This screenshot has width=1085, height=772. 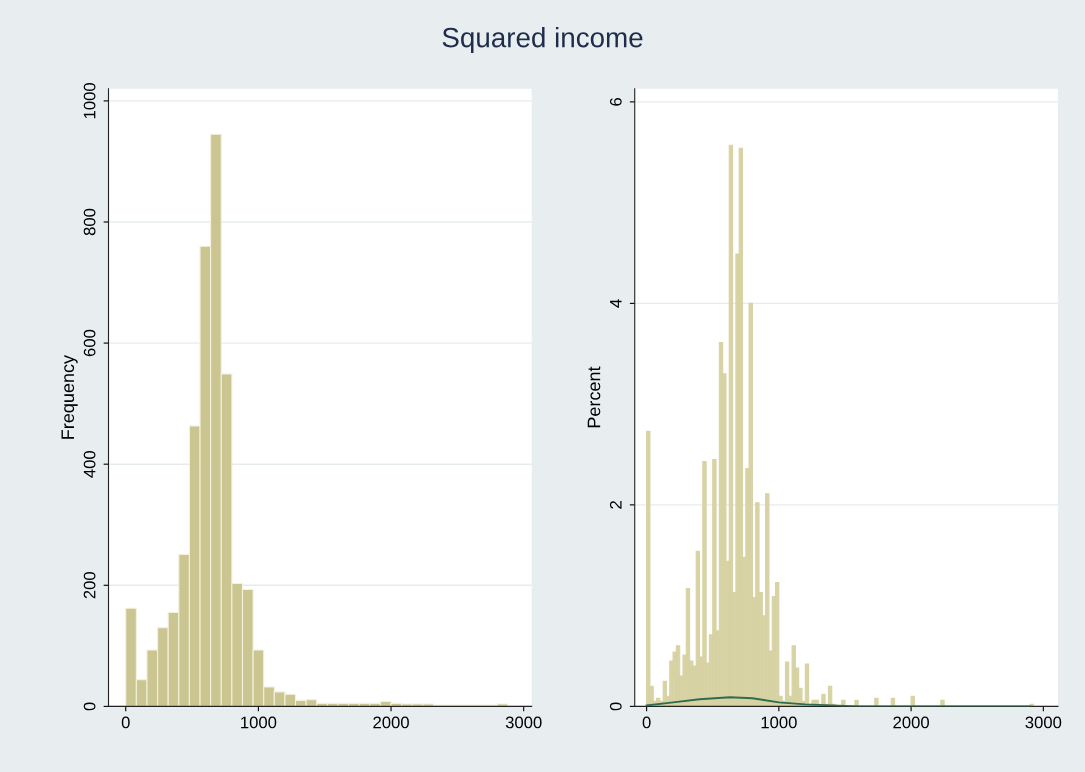 What do you see at coordinates (542, 40) in the screenshot?
I see `chart-title: Squared income` at bounding box center [542, 40].